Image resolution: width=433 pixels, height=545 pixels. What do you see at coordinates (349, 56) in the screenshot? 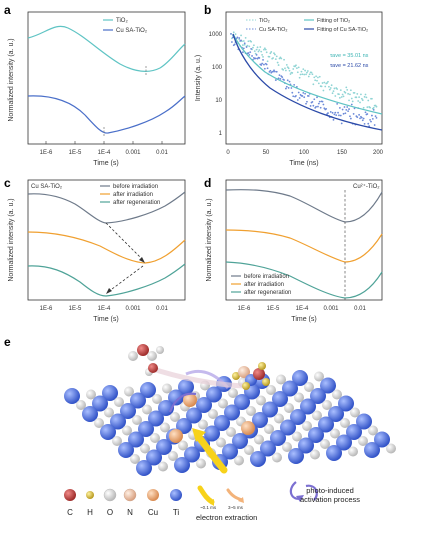
I see `tau-b-1: τave = 35.01 ns` at bounding box center [349, 56].